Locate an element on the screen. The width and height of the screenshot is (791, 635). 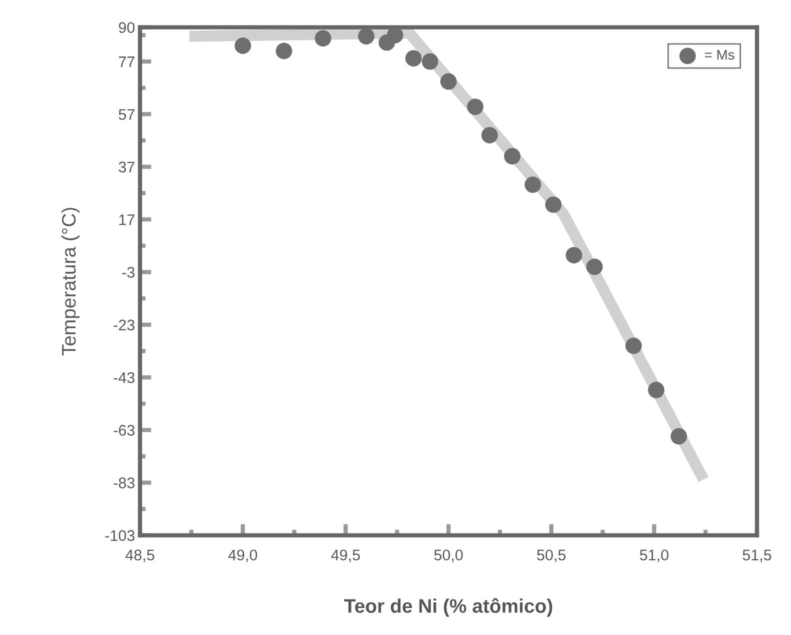
y-tick-label: -83 is located at coordinates (124, 483).